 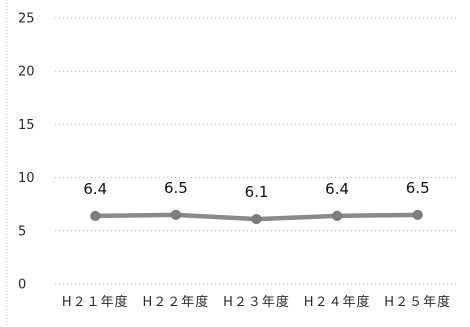 What do you see at coordinates (26, 19) in the screenshot?
I see `y-tick-label: 25` at bounding box center [26, 19].